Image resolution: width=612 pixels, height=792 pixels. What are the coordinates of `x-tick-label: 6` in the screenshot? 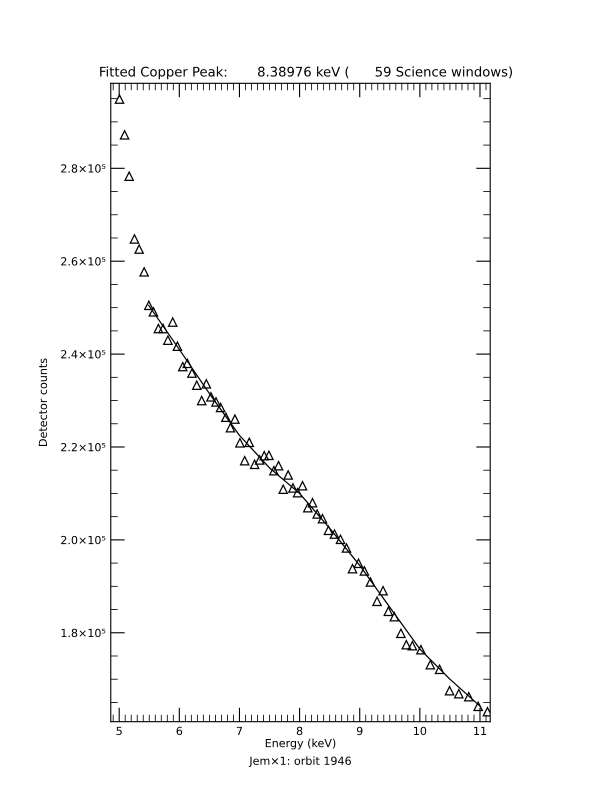 It's located at (179, 731).